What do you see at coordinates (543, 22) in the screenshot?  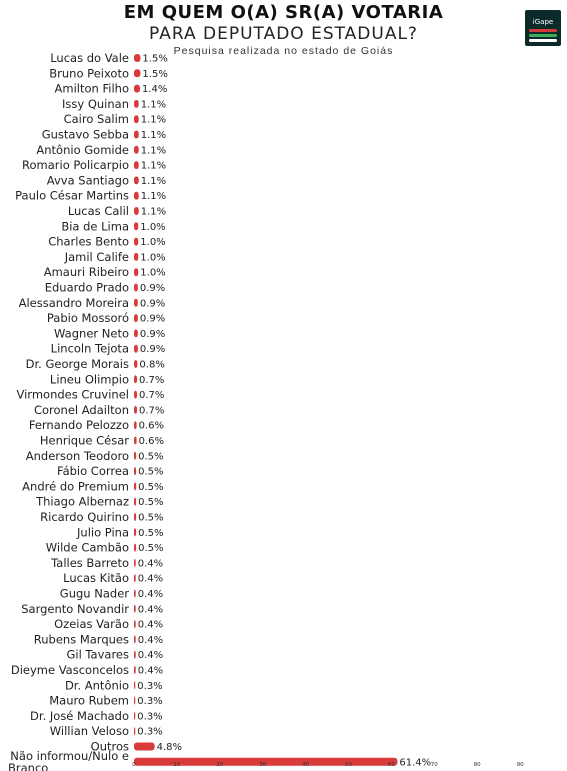 I see `logo-text: iGape` at bounding box center [543, 22].